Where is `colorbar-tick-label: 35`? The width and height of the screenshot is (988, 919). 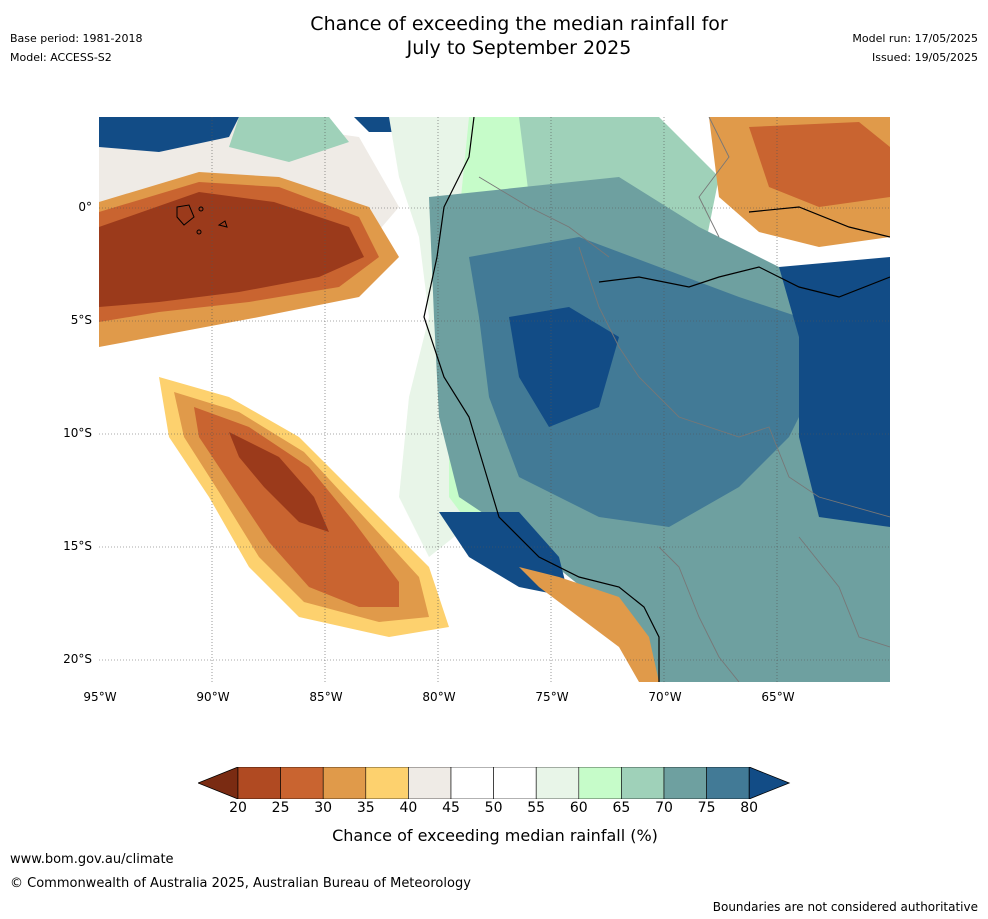 colorbar-tick-label: 35 is located at coordinates (365, 808).